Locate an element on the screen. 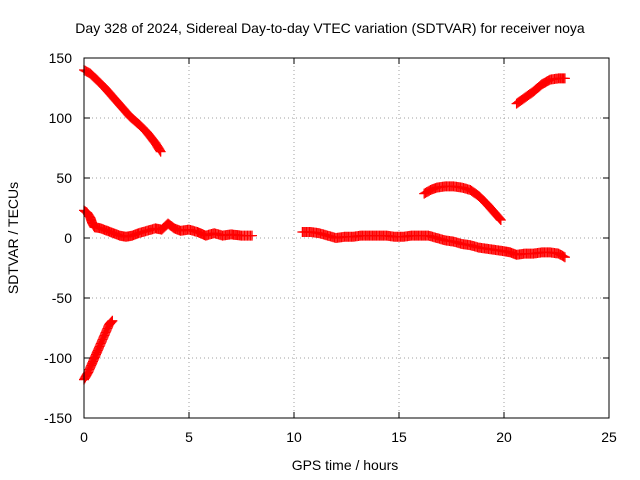 Image resolution: width=640 pixels, height=480 pixels. y-axis-title: SDTVAR / TECUs is located at coordinates (13, 238).